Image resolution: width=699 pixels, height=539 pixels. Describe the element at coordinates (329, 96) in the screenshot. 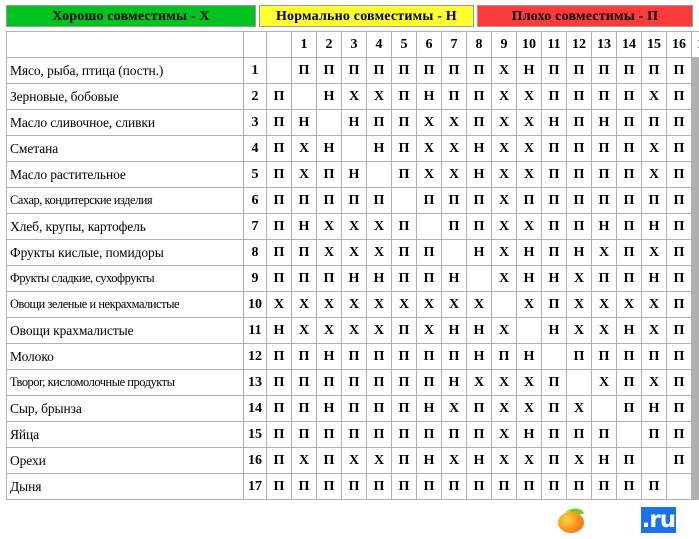

I see `matrix-cell-2-3: Н` at that location.